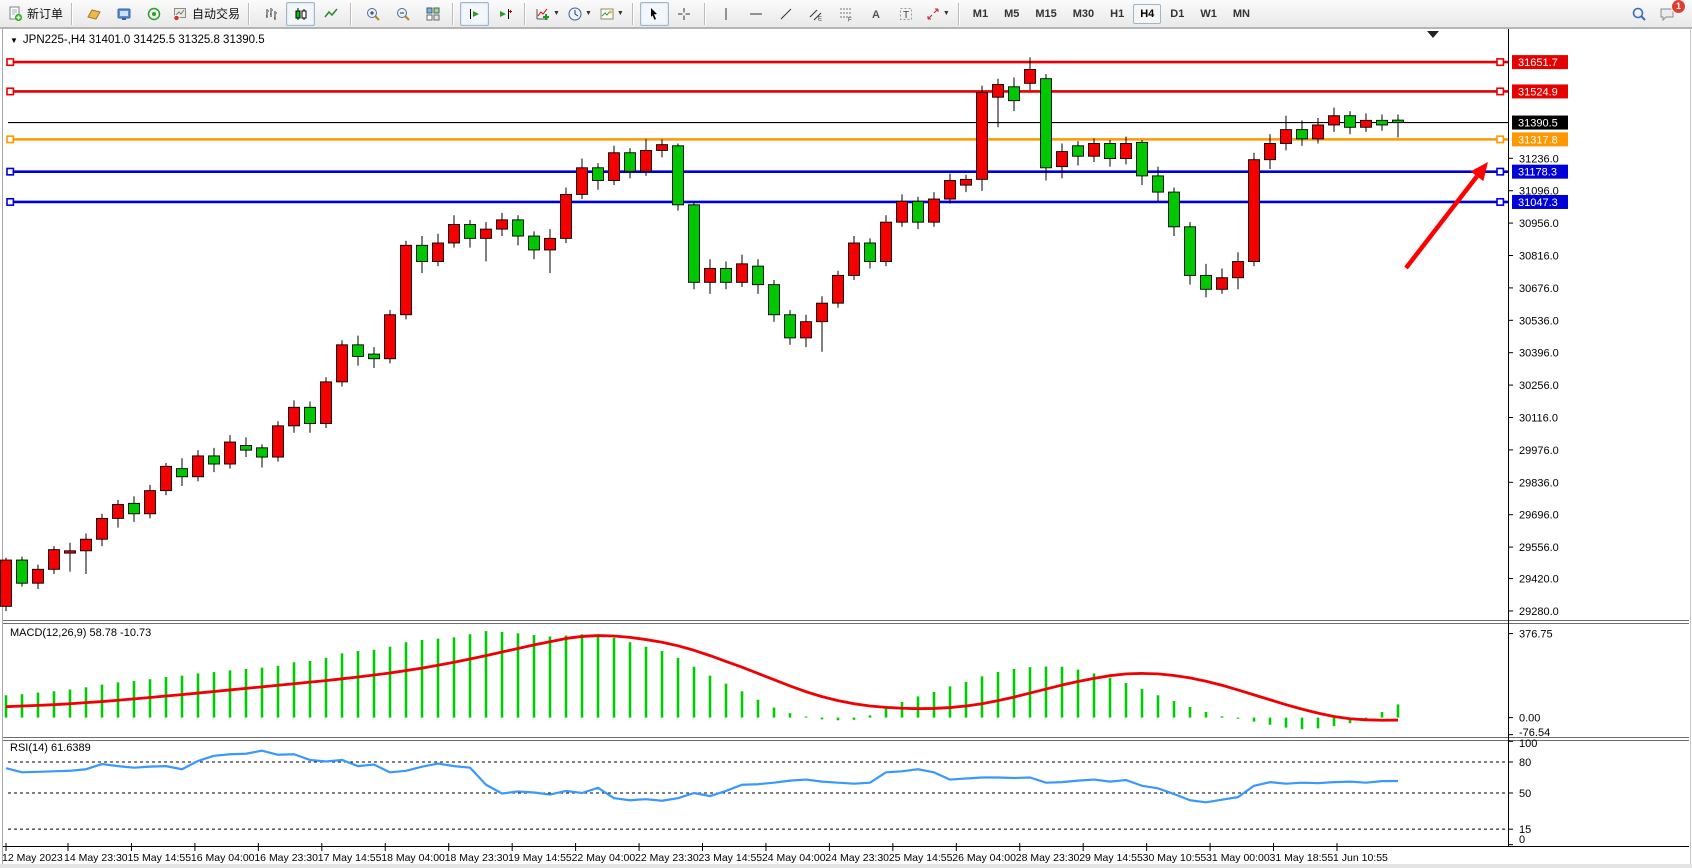  I want to click on arrows-tool-button: ▼, so click(937, 14).